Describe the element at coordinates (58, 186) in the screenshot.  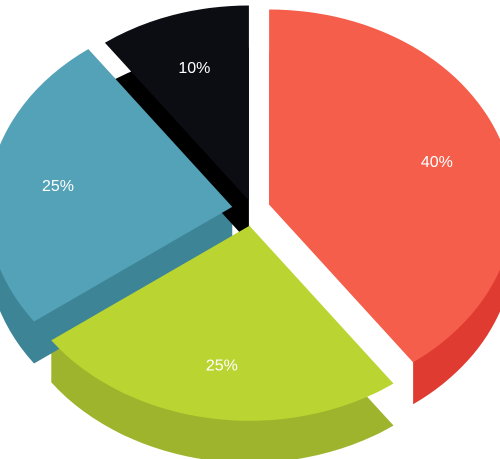
I see `slice-25-percent-blue-label: 25%` at that location.